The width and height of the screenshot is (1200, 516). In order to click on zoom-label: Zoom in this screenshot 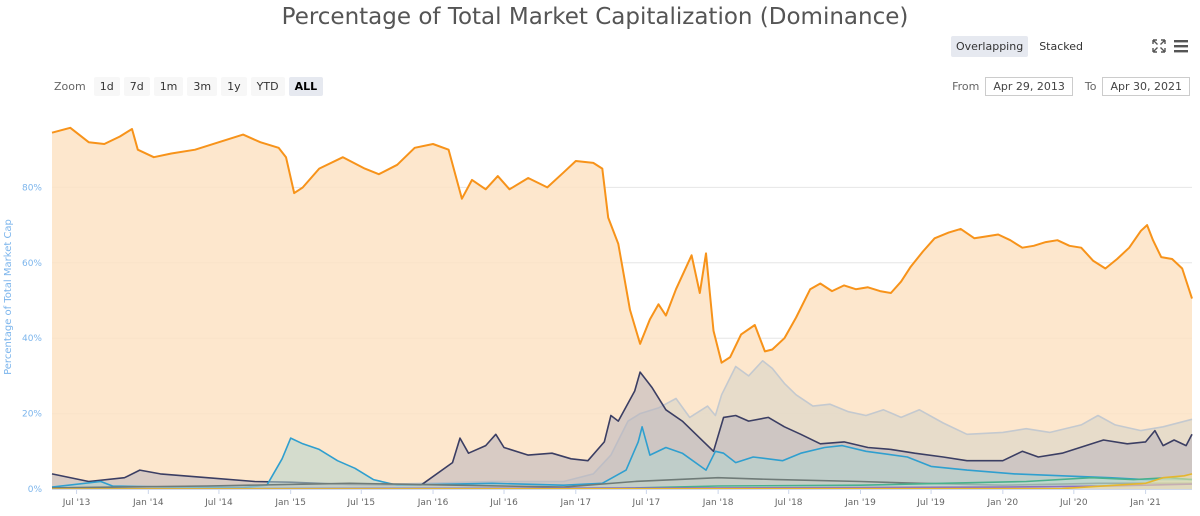, I will do `click(70, 86)`.